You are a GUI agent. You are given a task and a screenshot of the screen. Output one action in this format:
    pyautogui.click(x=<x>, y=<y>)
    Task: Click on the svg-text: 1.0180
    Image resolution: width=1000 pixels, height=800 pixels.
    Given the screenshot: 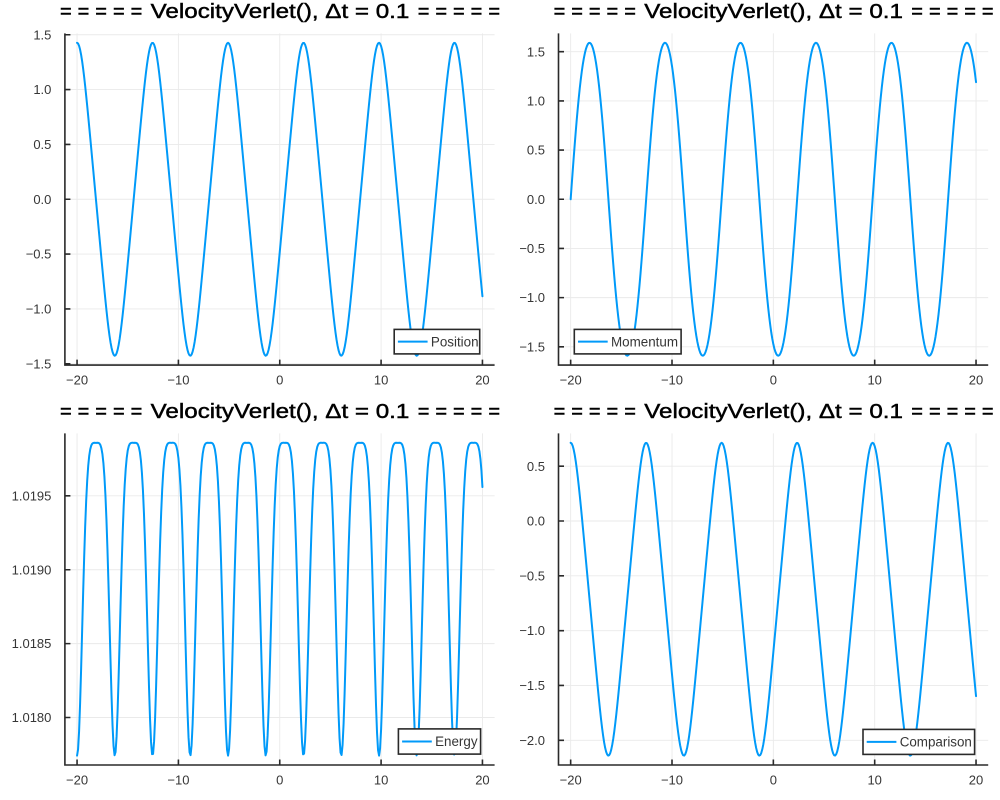 What is the action you would take?
    pyautogui.click(x=32, y=717)
    